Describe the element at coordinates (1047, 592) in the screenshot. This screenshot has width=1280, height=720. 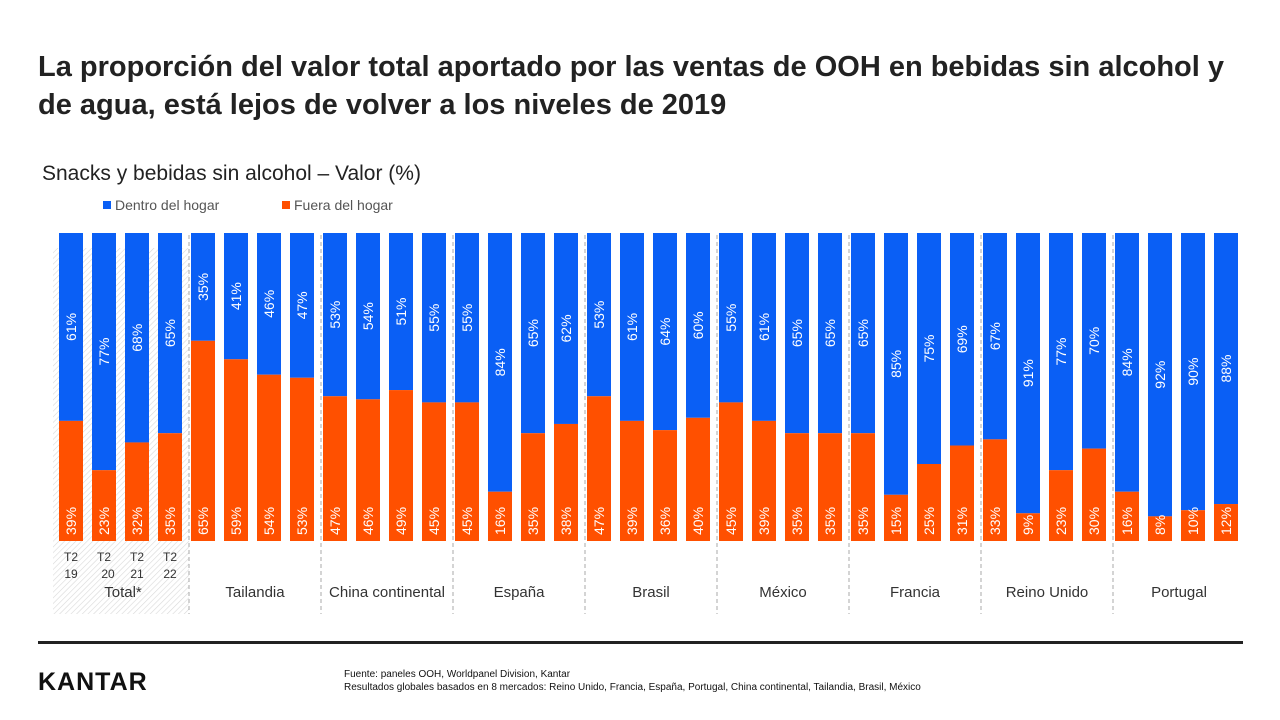
I see `group-label: Reino Unido` at that location.